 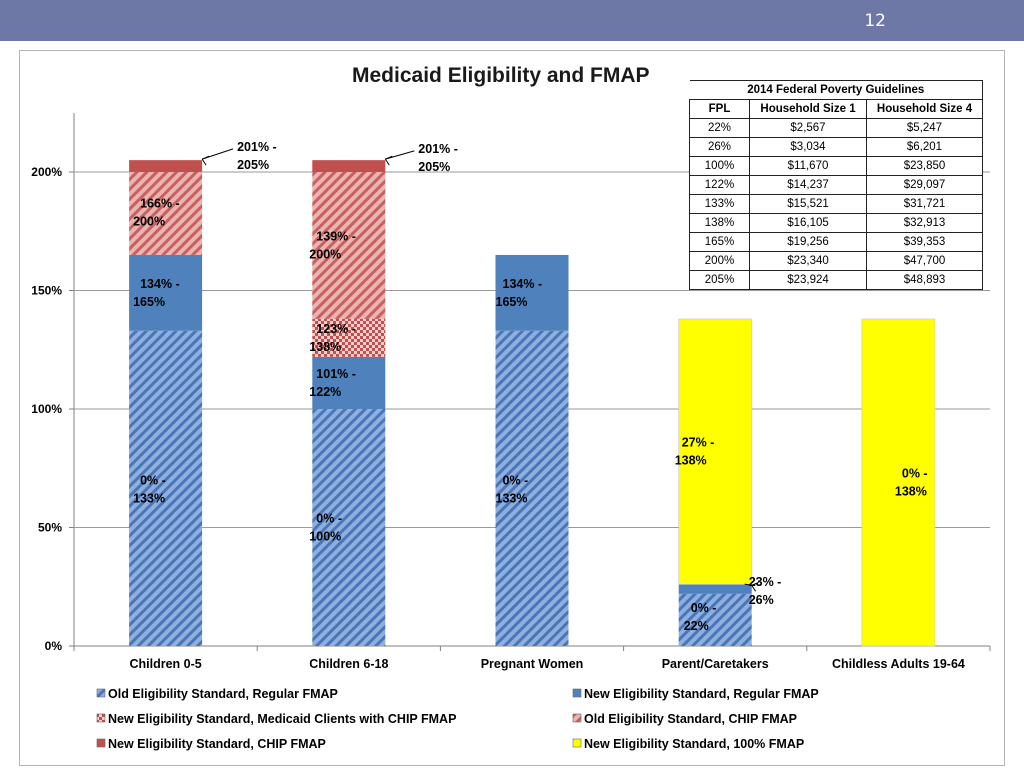 What do you see at coordinates (54, 646) in the screenshot?
I see `y-tick-label: 0%` at bounding box center [54, 646].